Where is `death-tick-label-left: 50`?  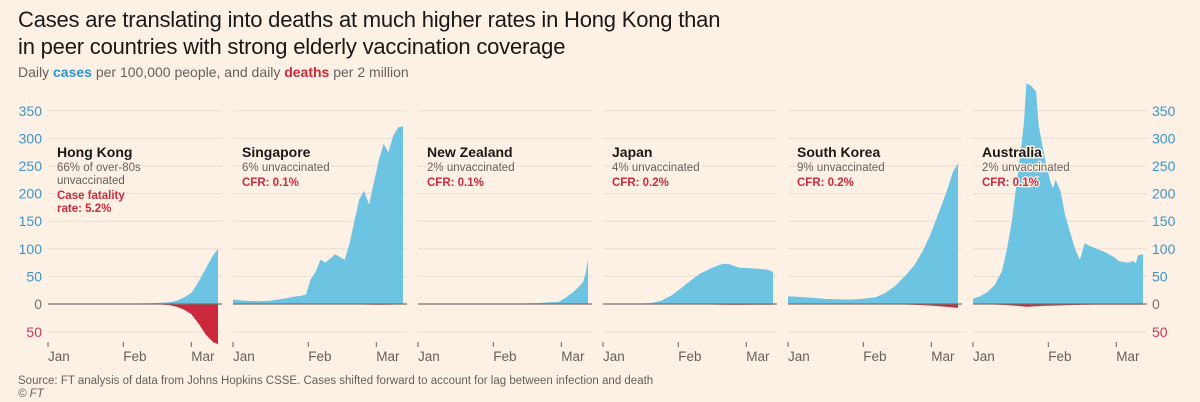 death-tick-label-left: 50 is located at coordinates (34, 332).